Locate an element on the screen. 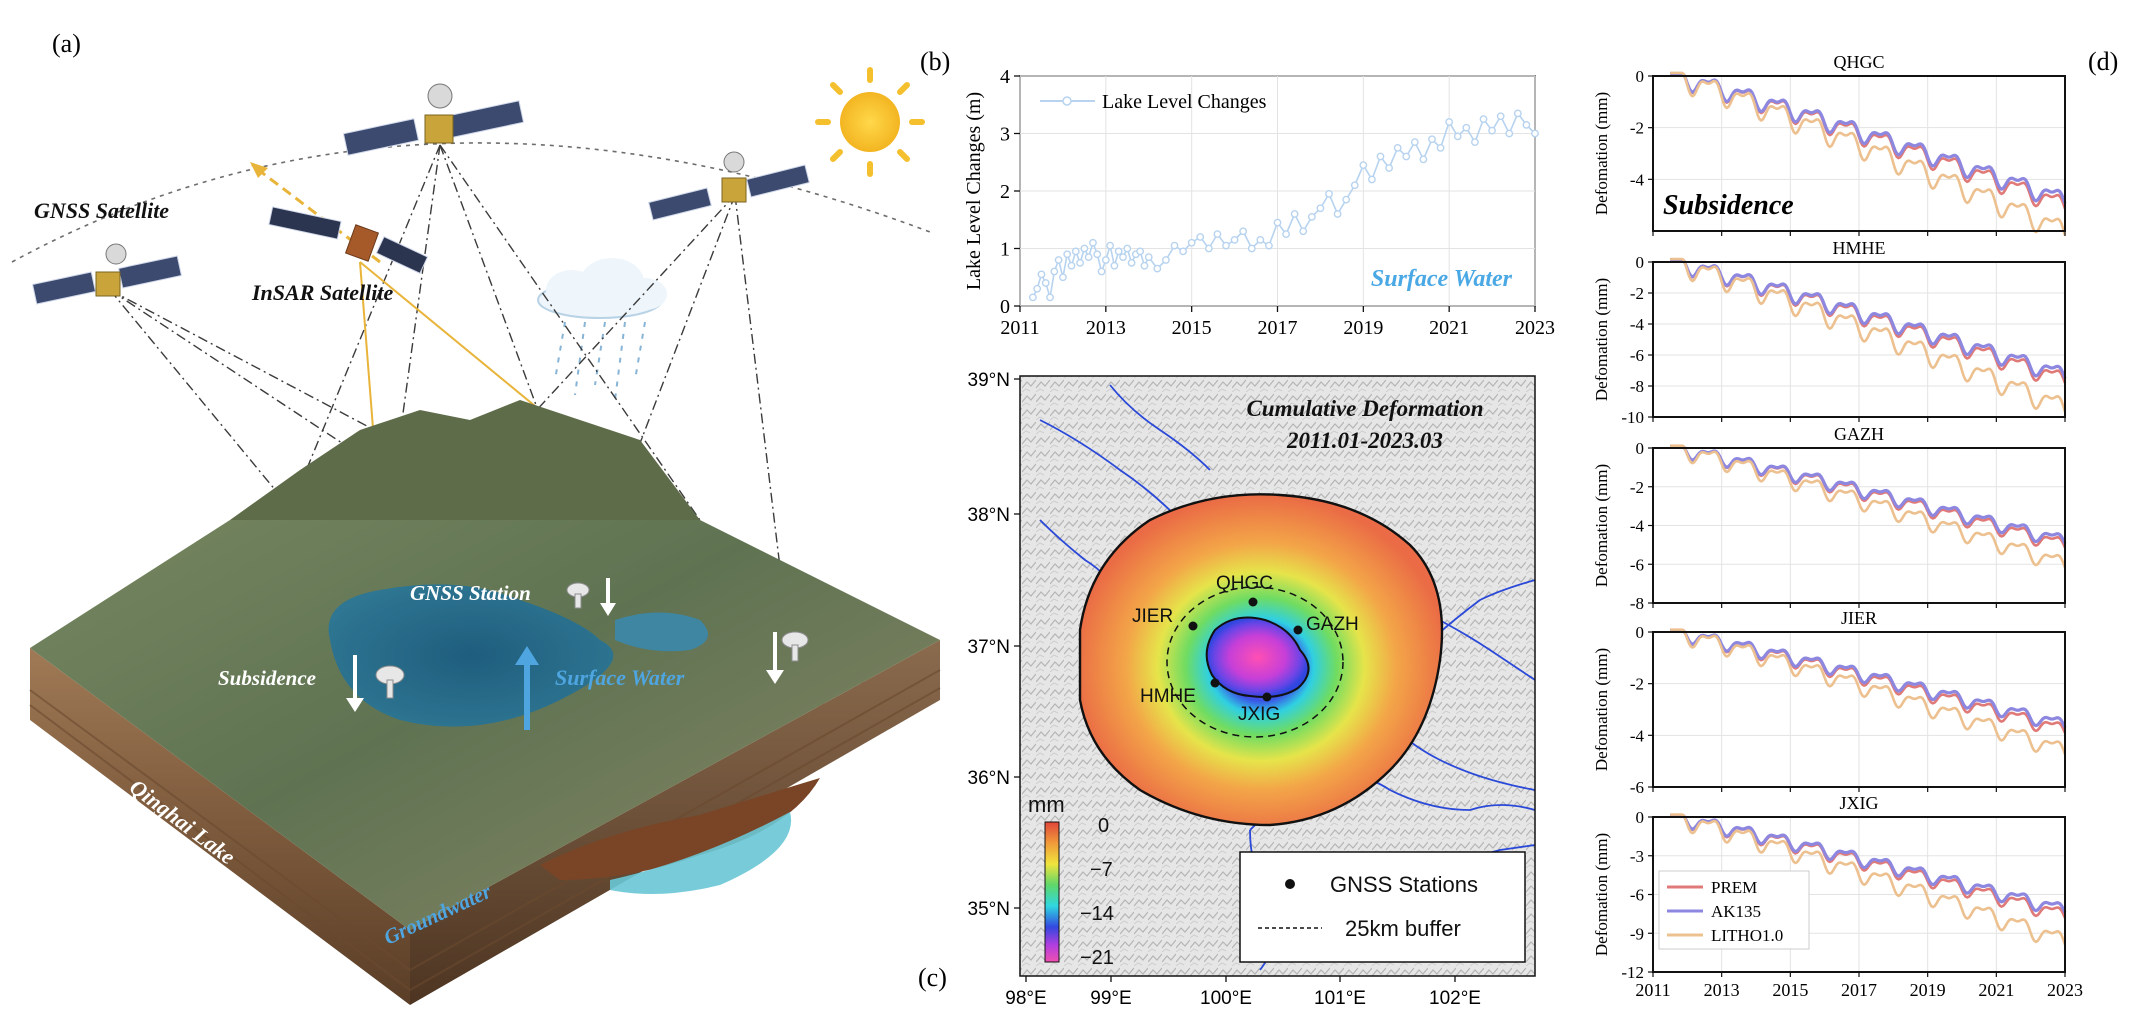  lake-surface is located at coordinates (471, 655).